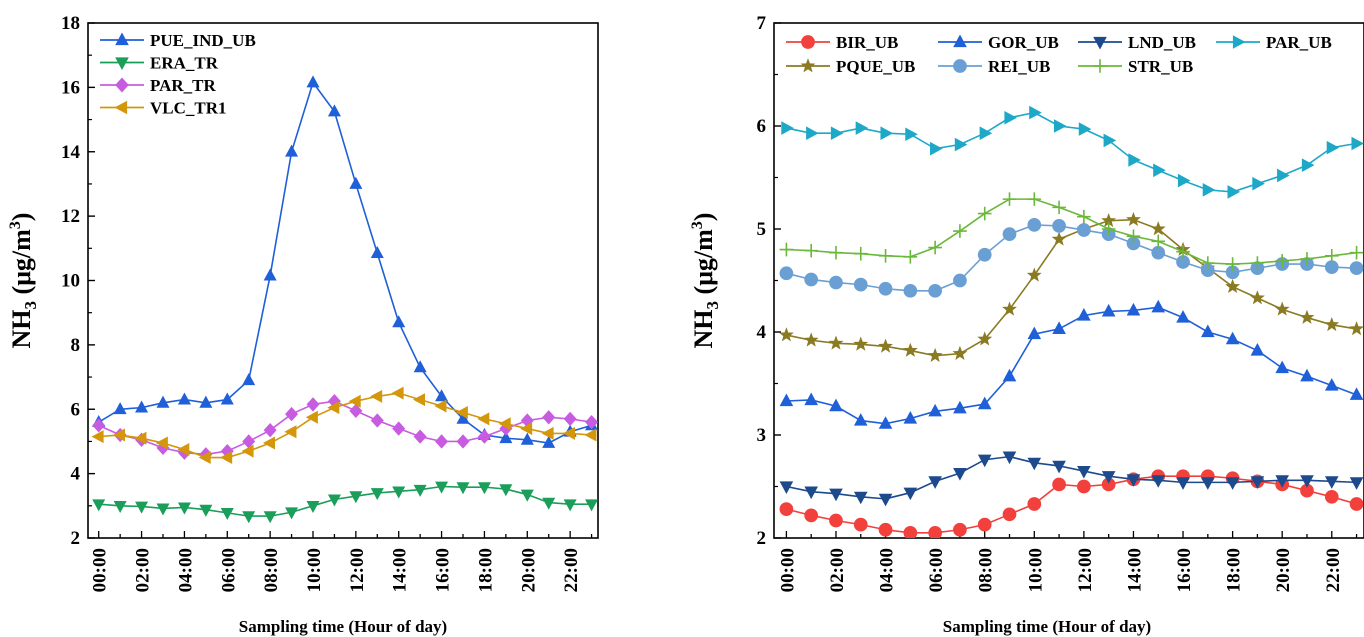 This screenshot has width=1364, height=637. What do you see at coordinates (1023, 42) in the screenshot?
I see `legend-label: GOR_UB` at bounding box center [1023, 42].